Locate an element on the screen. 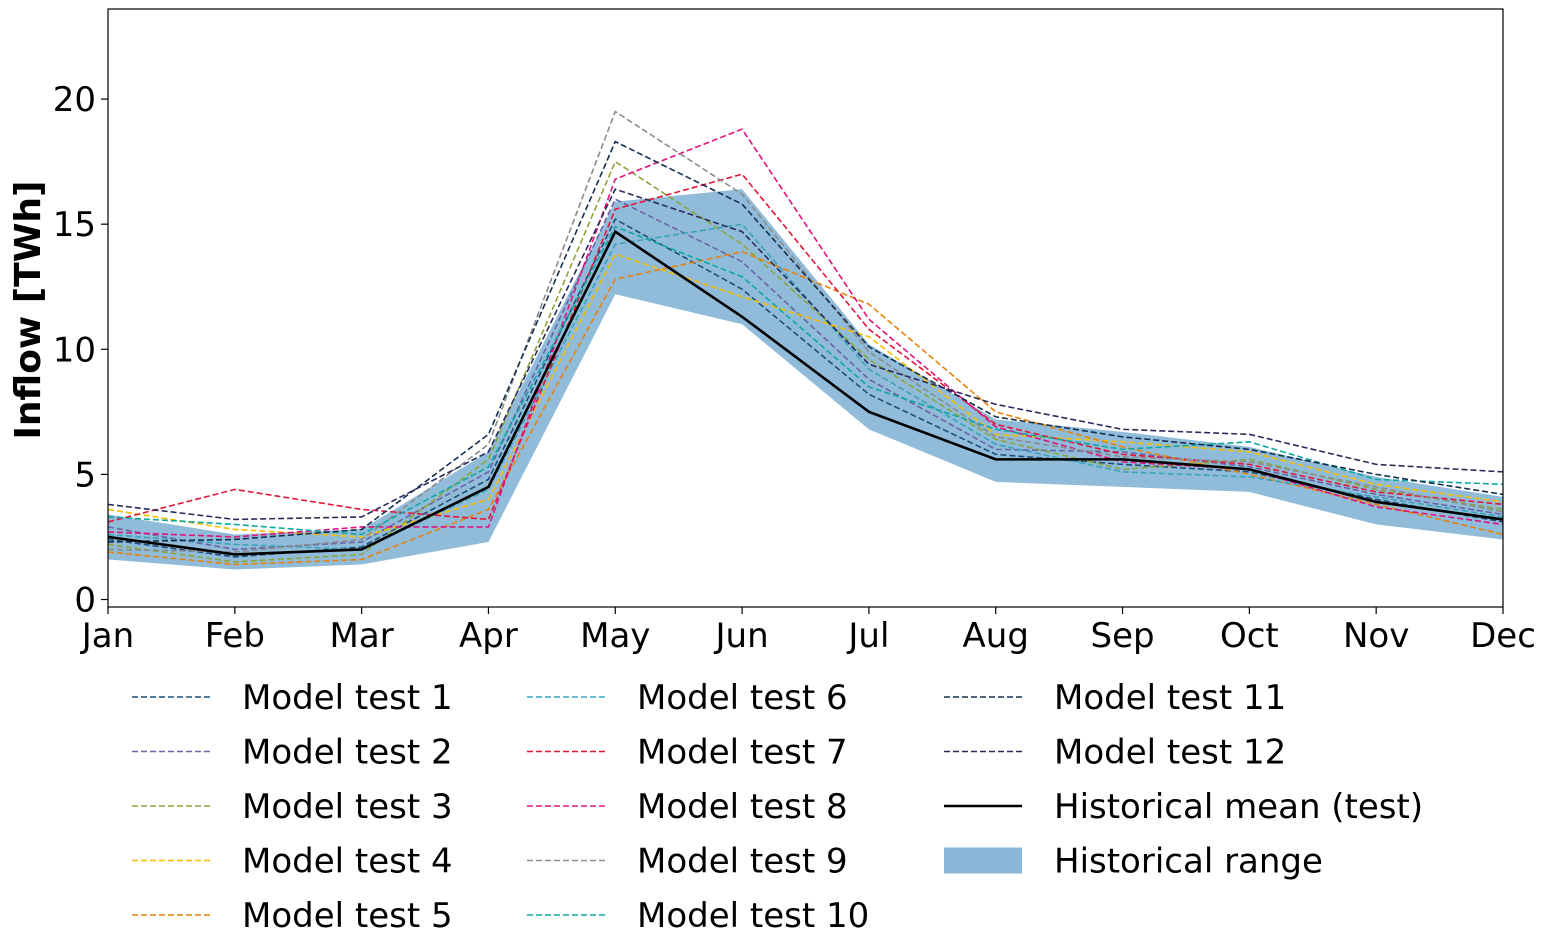  legend-label-model-test-12: Model test 12 is located at coordinates (1170, 753).